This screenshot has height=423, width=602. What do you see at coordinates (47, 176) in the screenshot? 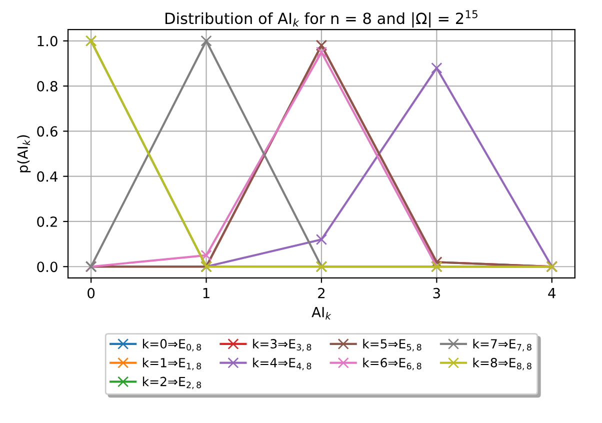
I see `y-tick-label: 0.4` at bounding box center [47, 176].